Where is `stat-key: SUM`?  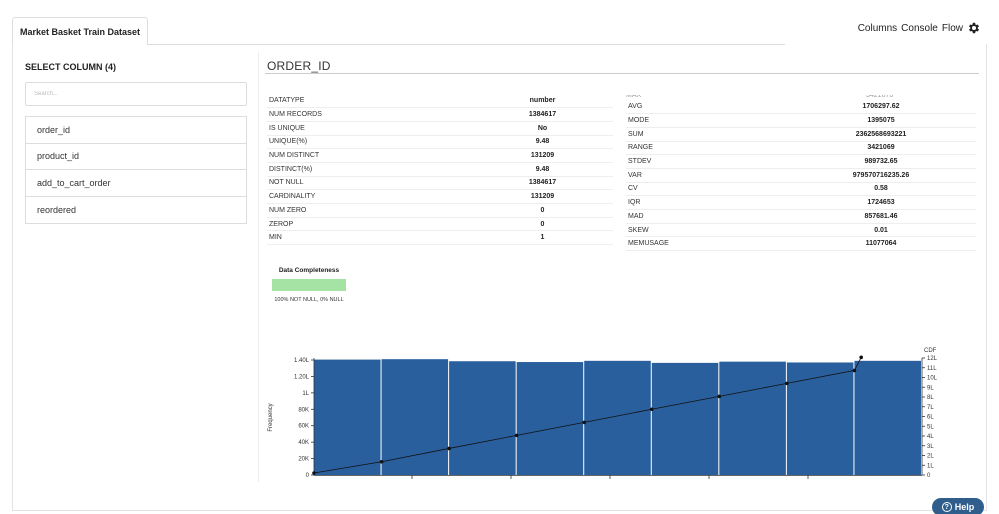 stat-key: SUM is located at coordinates (706, 134).